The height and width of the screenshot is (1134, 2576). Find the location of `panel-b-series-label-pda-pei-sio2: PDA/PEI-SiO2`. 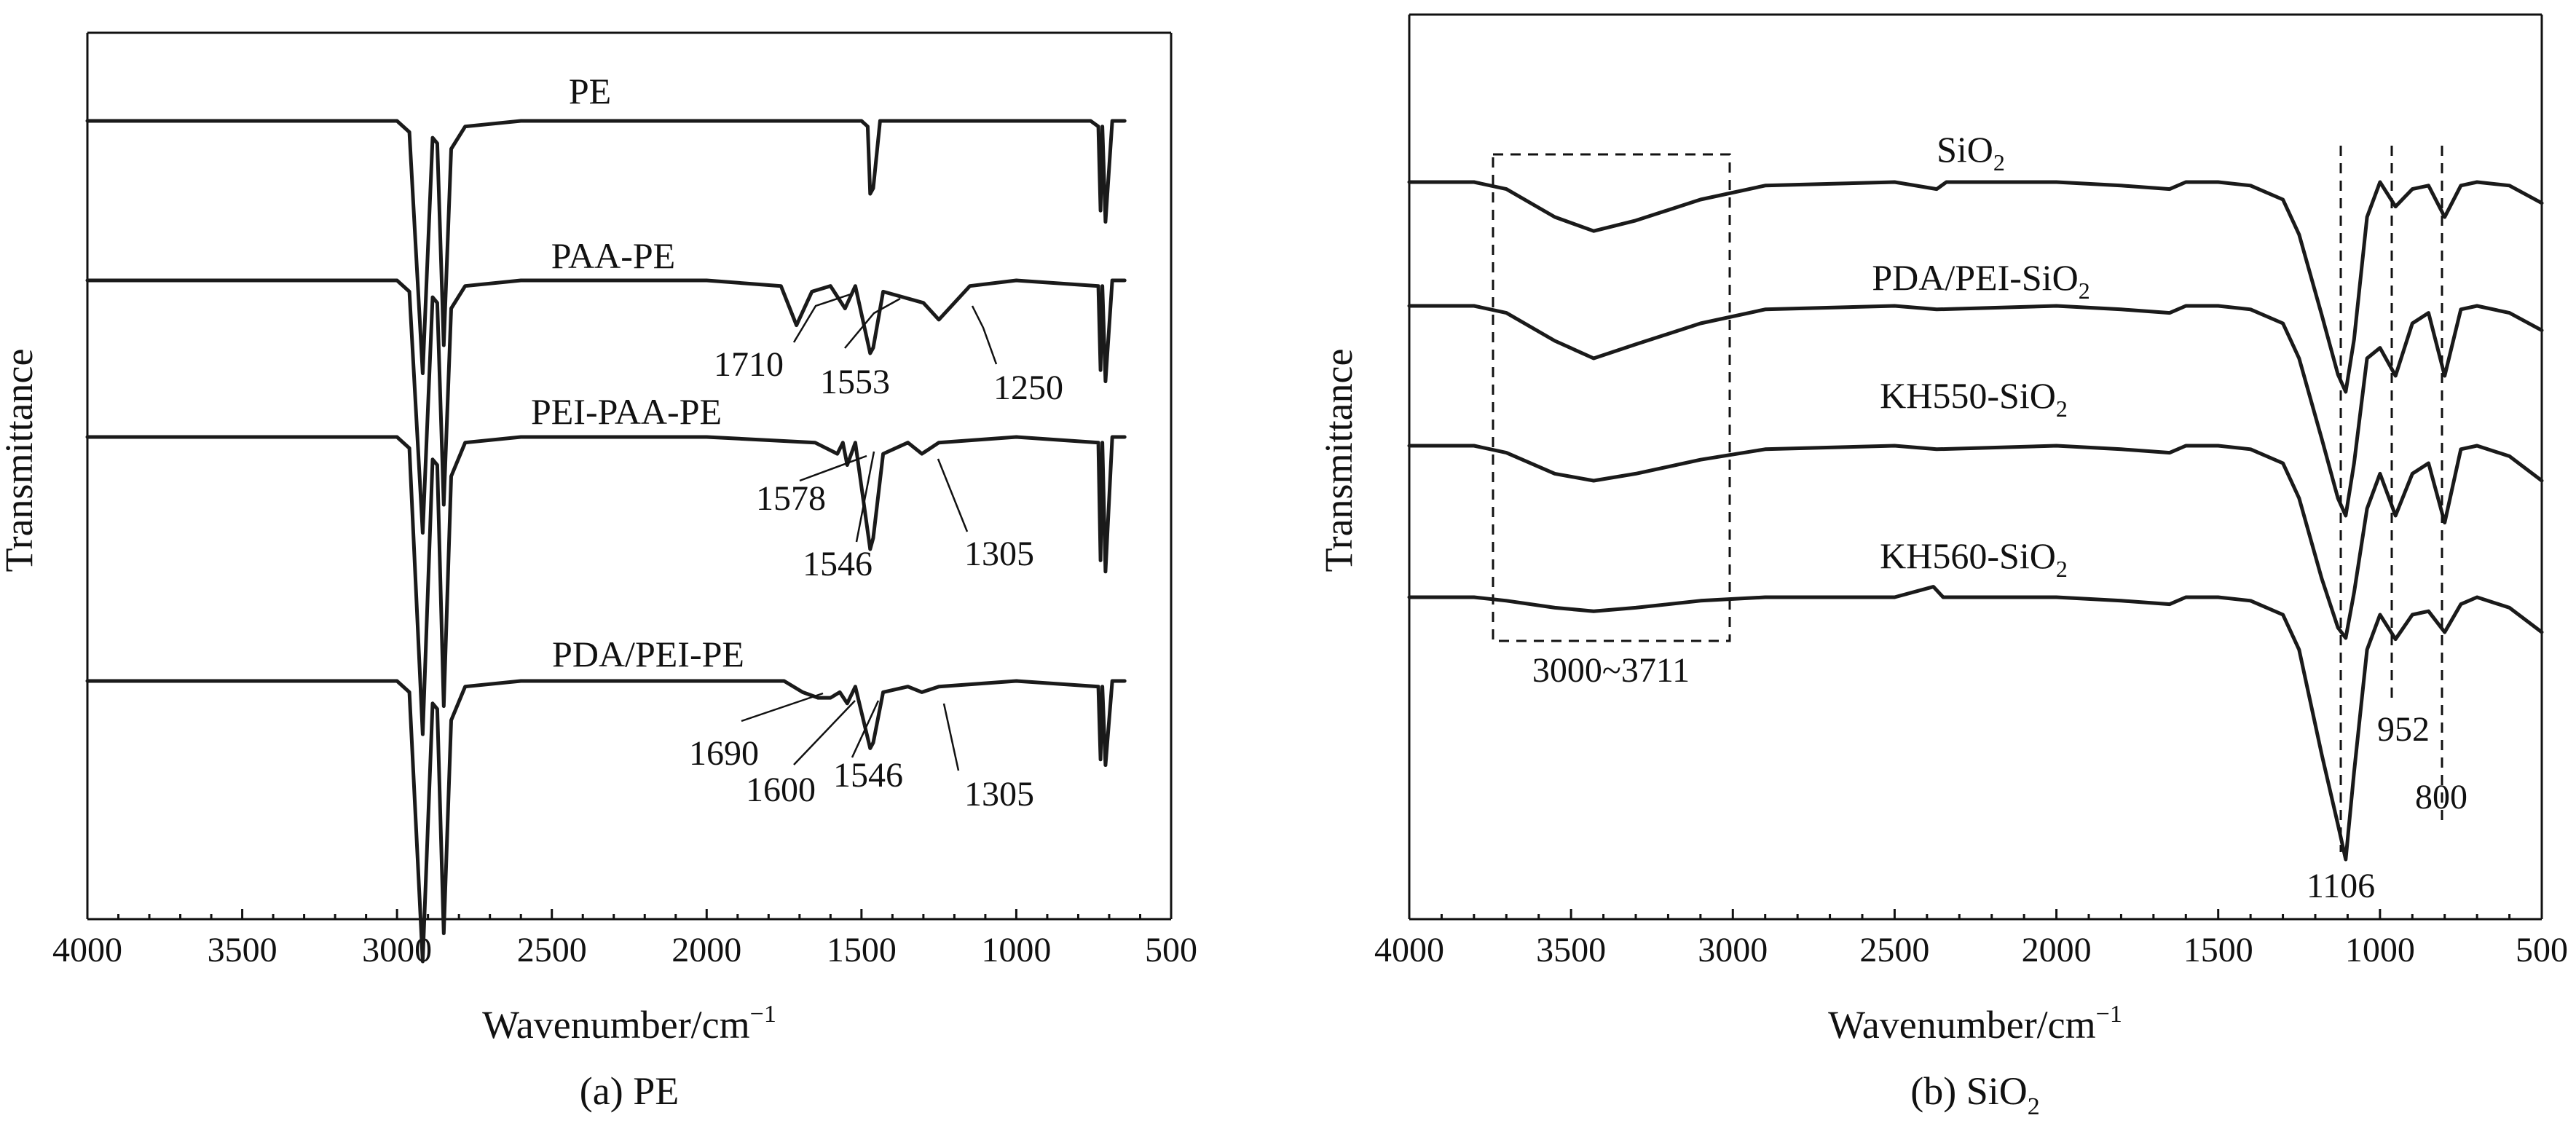

panel-b-series-label-pda-pei-sio2: PDA/PEI-SiO2 is located at coordinates (1980, 280).